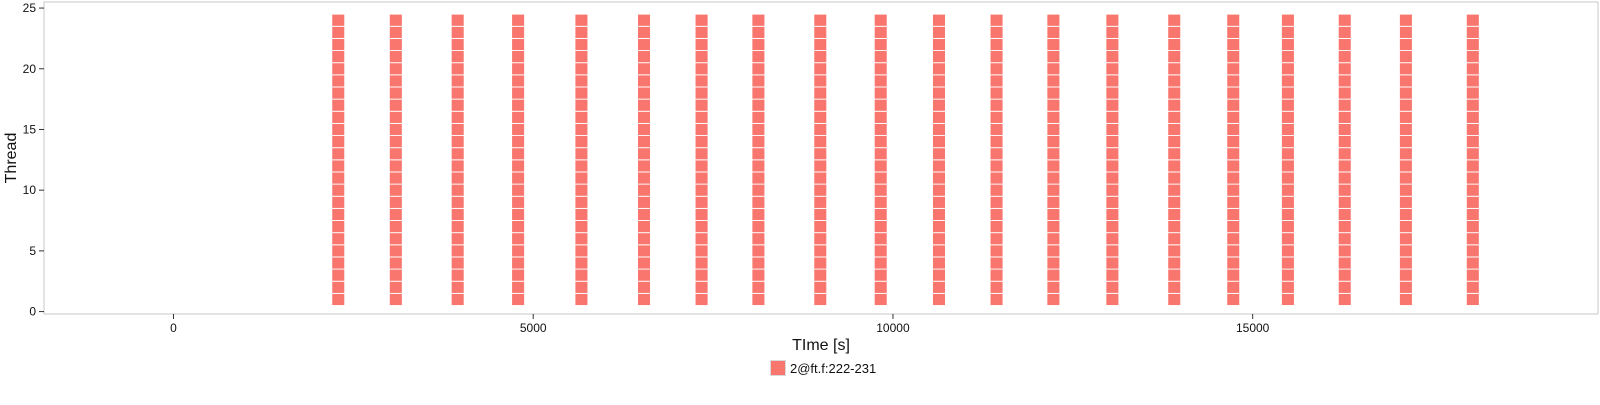 Image resolution: width=1600 pixels, height=405 pixels. What do you see at coordinates (30, 129) in the screenshot?
I see `y-axis-tick-label: 15` at bounding box center [30, 129].